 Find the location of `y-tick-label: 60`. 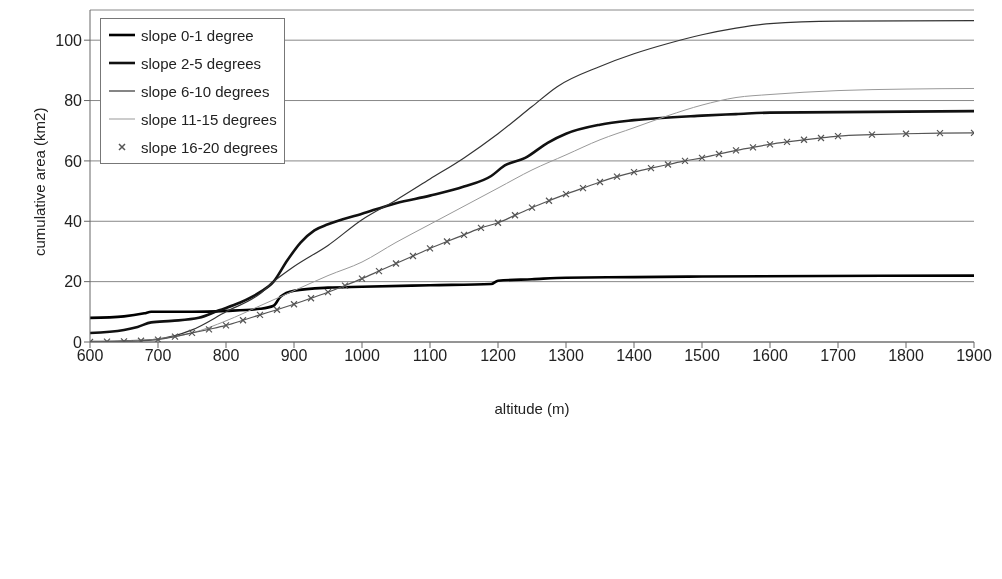

y-tick-label: 60 is located at coordinates (73, 161).